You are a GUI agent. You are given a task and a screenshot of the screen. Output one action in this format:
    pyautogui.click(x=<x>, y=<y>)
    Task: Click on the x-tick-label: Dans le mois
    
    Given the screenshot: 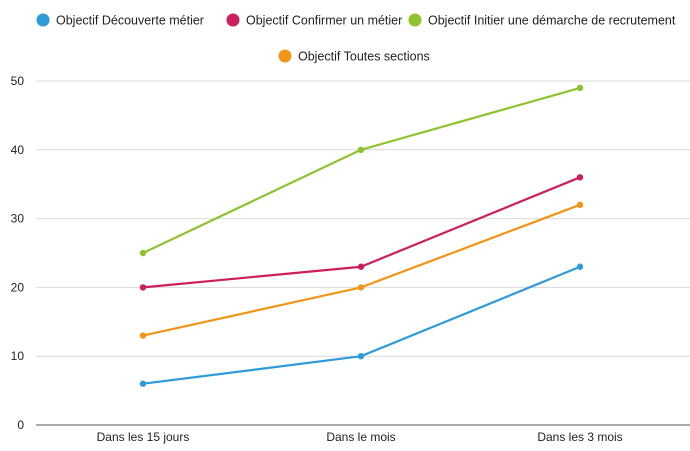 What is the action you would take?
    pyautogui.click(x=360, y=437)
    